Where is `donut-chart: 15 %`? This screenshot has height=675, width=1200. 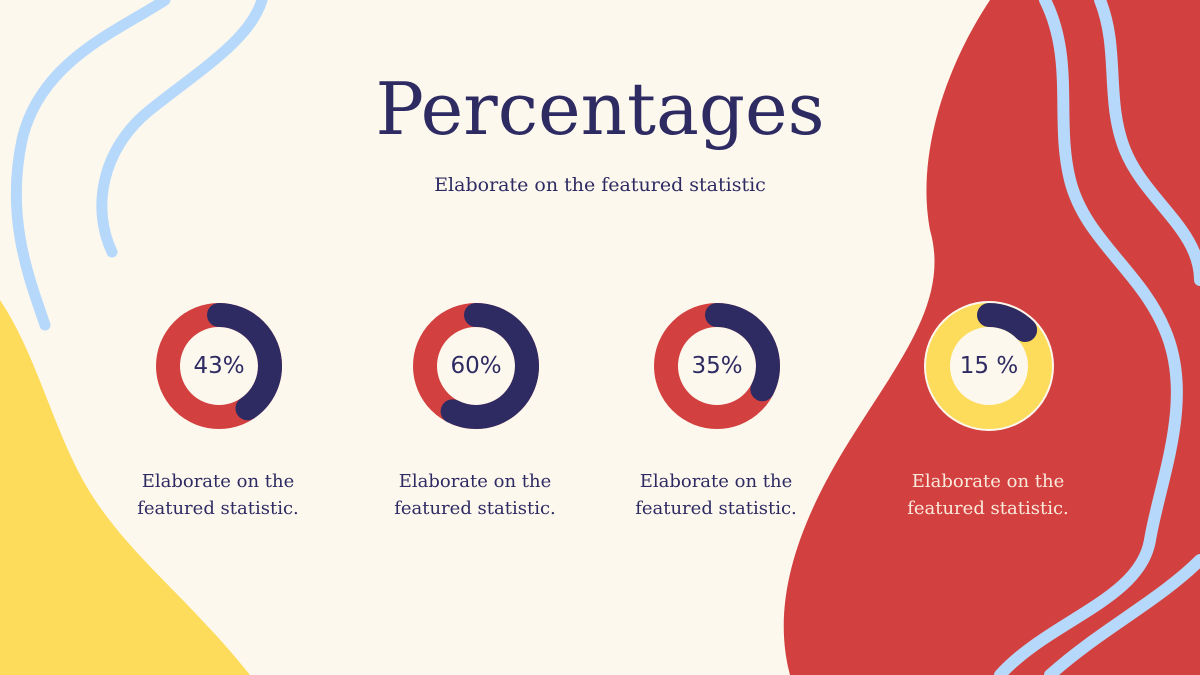 donut-chart: 15 % is located at coordinates (989, 366).